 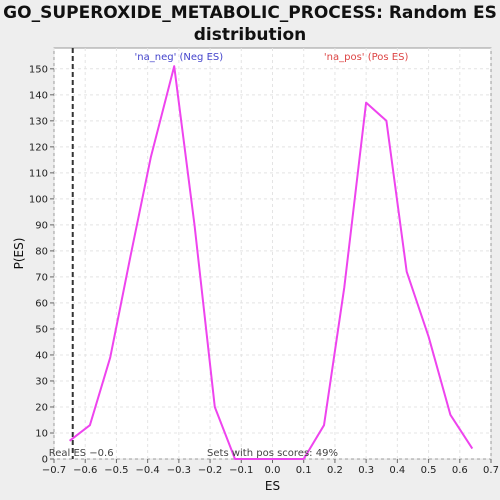 I want to click on y-tick-label: 70, so click(x=41, y=277).